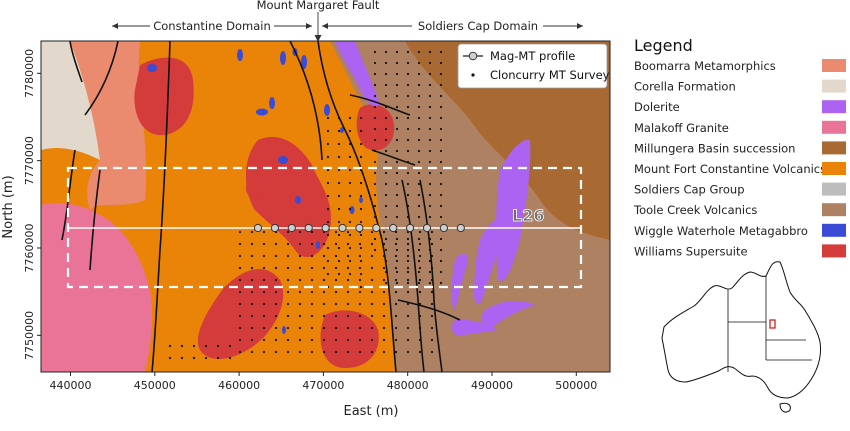 The width and height of the screenshot is (850, 431). I want to click on survey-marker-icon, so click(473, 75).